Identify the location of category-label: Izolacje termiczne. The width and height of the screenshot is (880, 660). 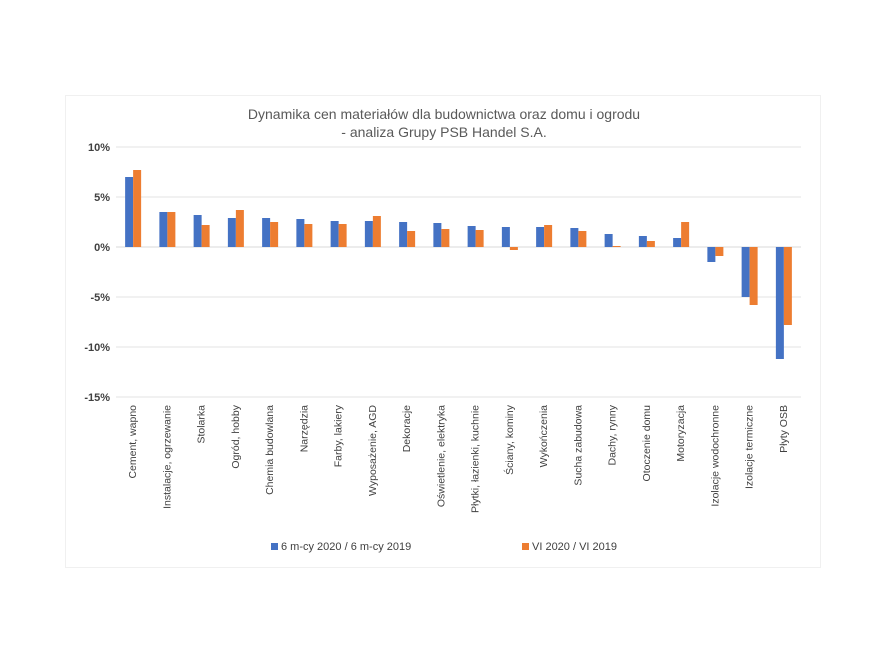
(750, 447).